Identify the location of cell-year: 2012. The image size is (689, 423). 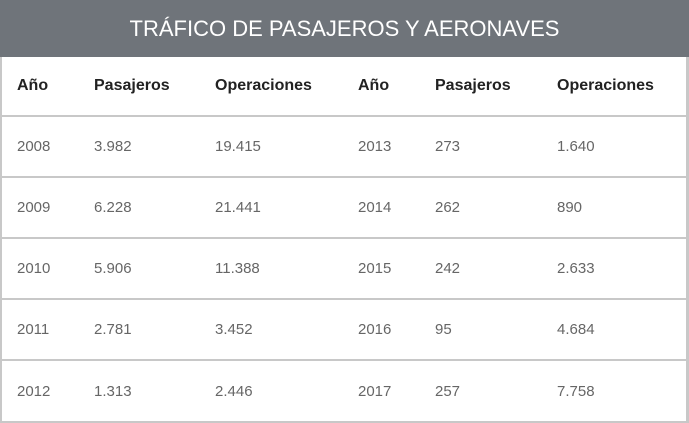
(34, 391).